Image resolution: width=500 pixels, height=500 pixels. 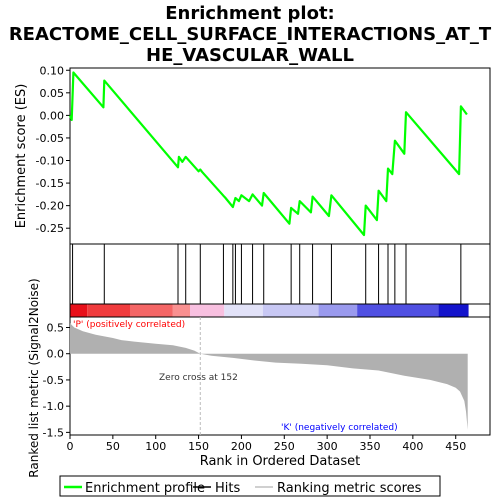 I want to click on es-y-tick-label: 0.00, so click(x=52, y=115).